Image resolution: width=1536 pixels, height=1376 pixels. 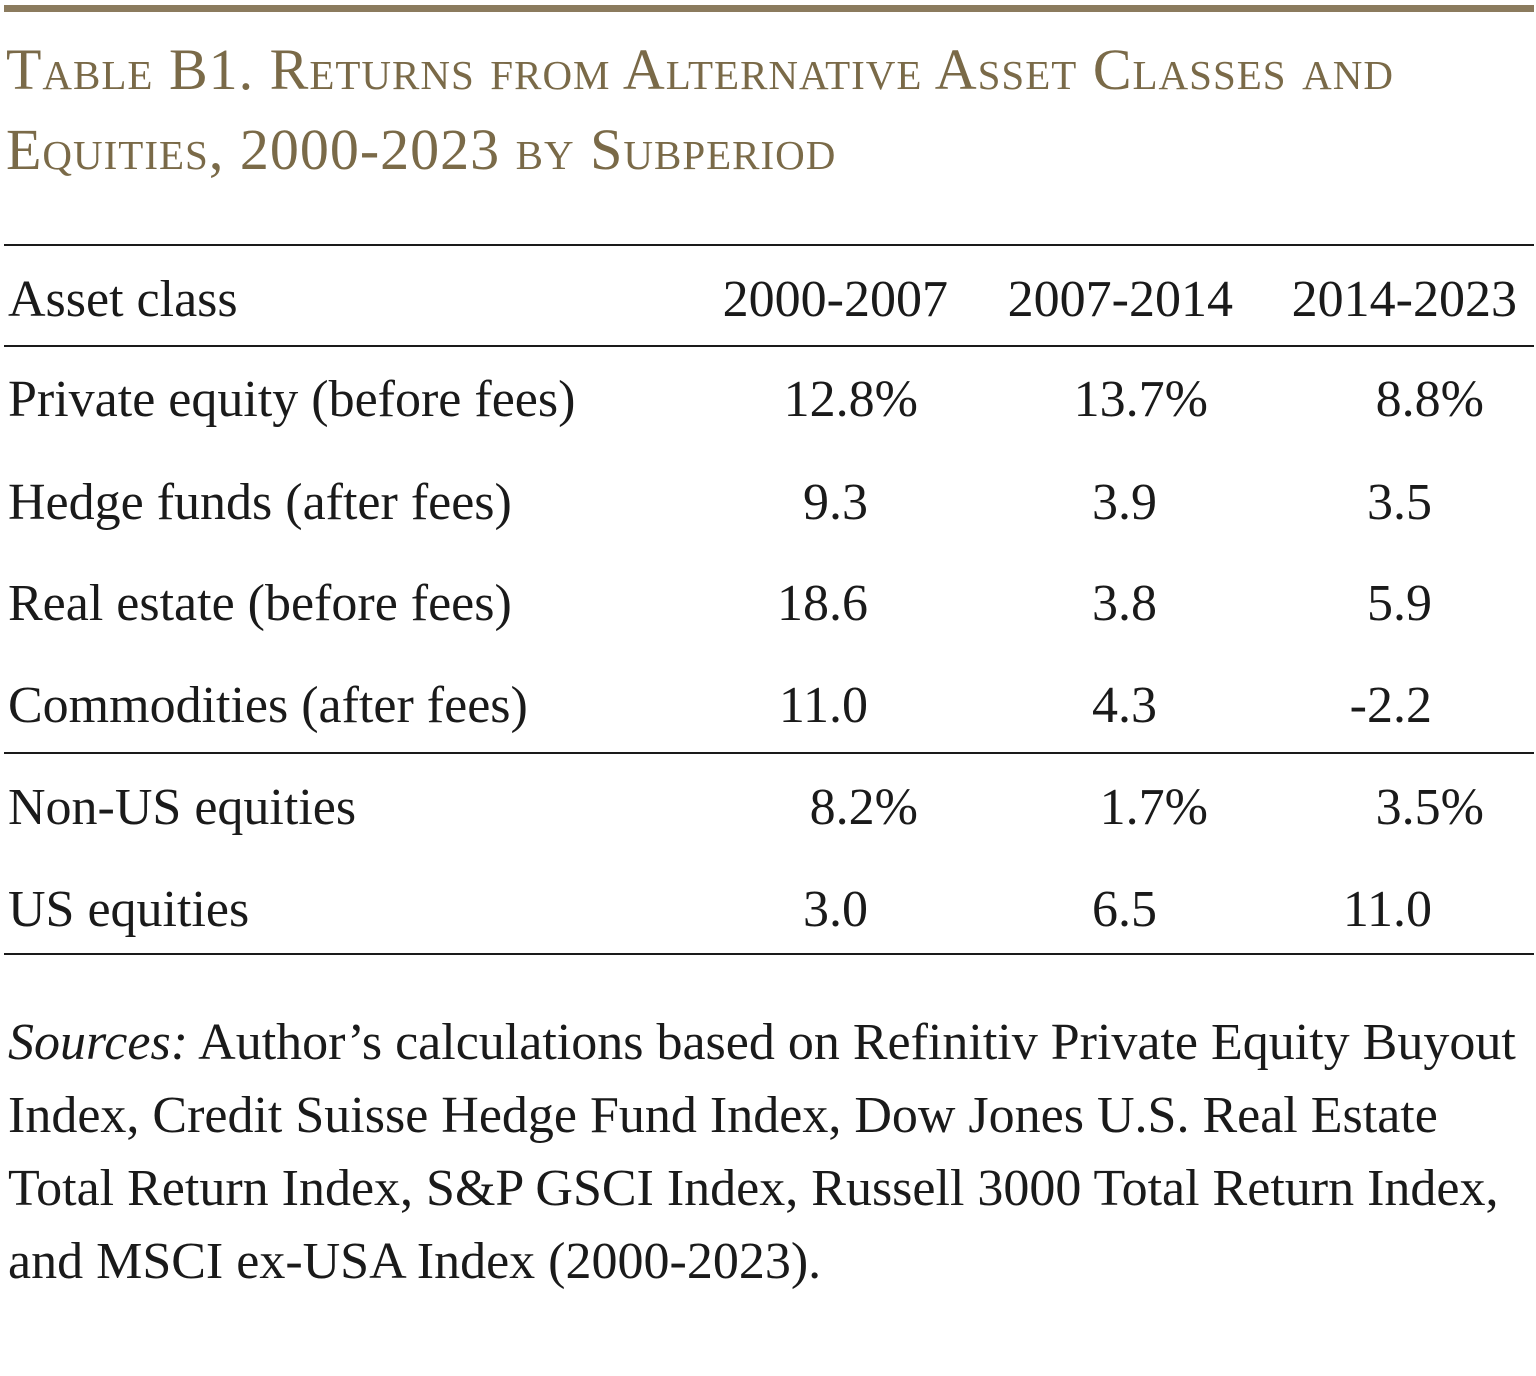 I want to click on column-header: 2014-2023, so click(x=1404, y=299).